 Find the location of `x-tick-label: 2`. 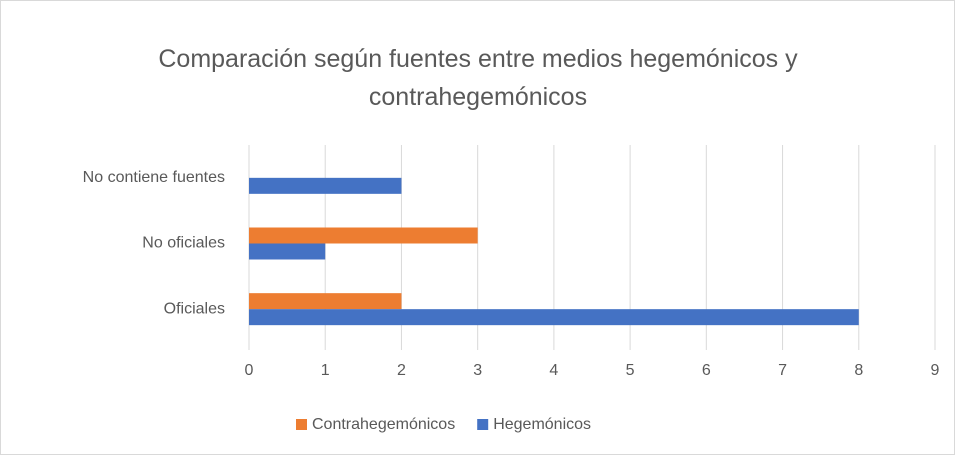

x-tick-label: 2 is located at coordinates (401, 370).